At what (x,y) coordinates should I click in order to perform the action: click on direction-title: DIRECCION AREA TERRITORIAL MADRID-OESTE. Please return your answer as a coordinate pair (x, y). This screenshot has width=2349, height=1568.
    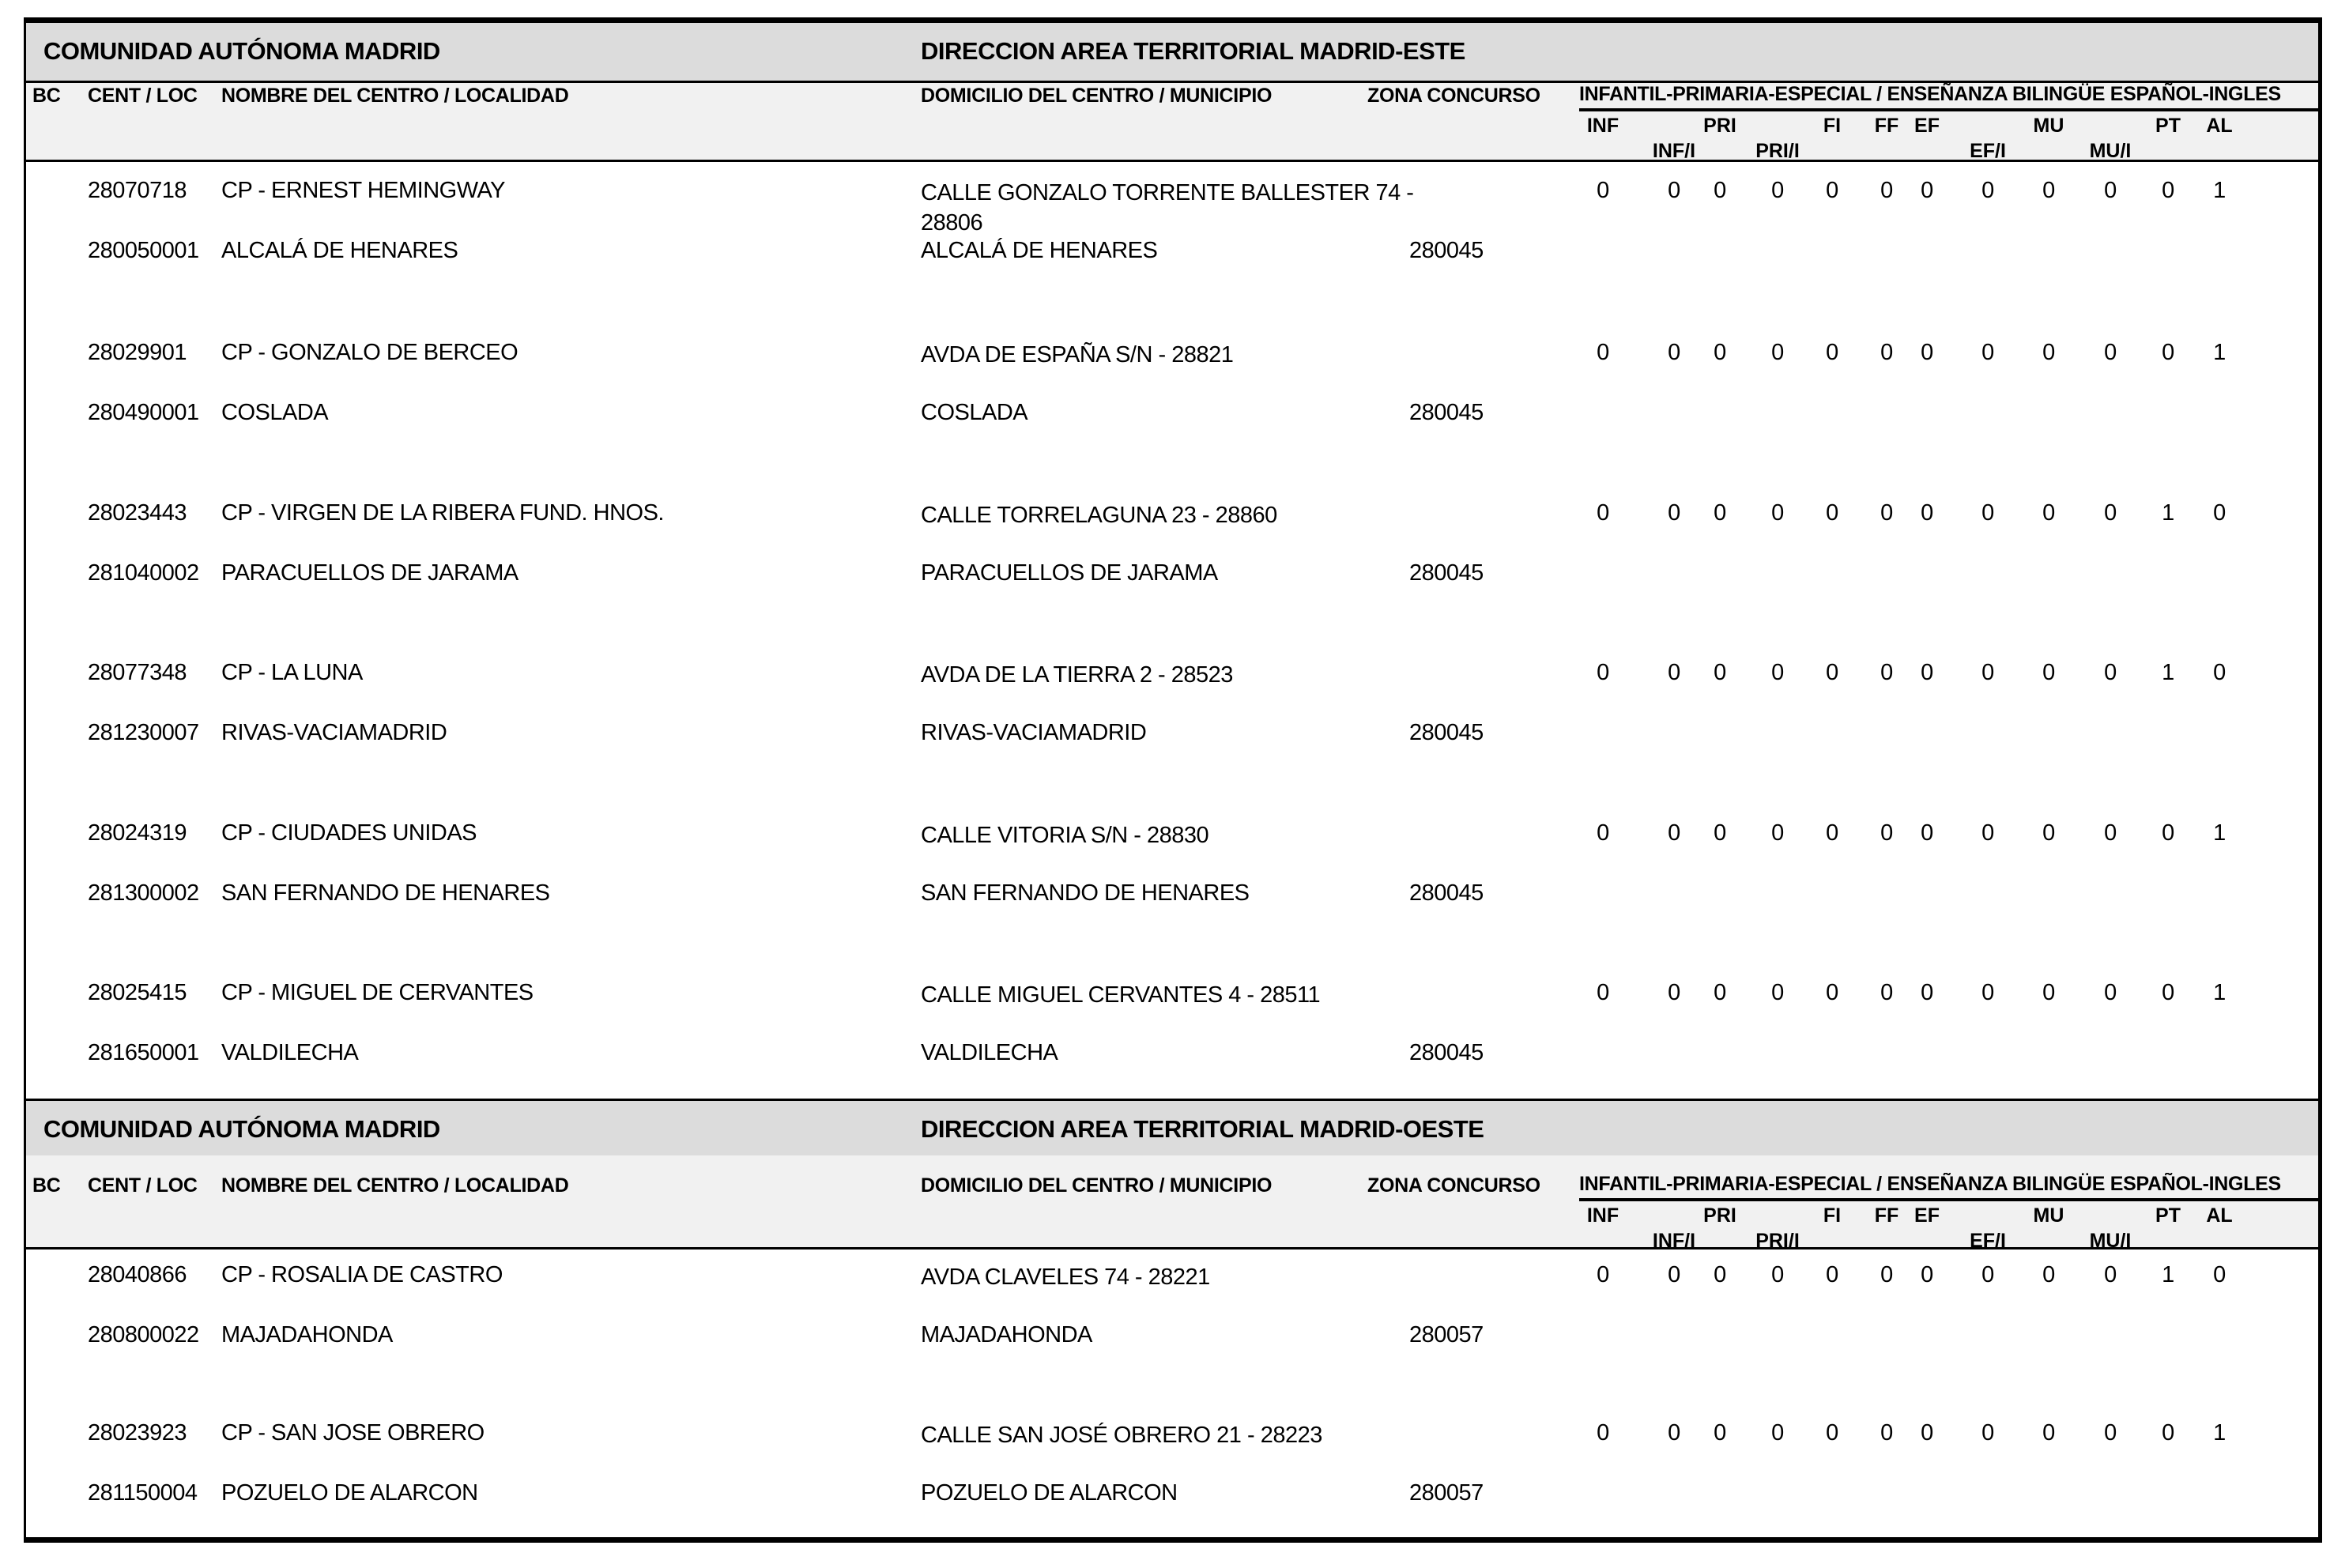
    Looking at the image, I should click on (1202, 1129).